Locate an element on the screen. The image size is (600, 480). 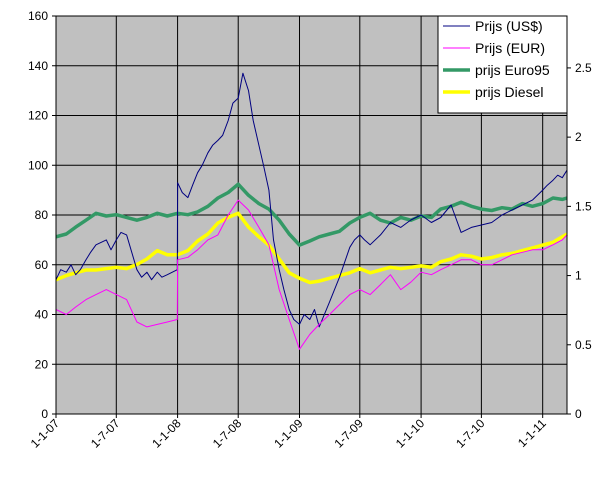
y-left-tick-label: 0 is located at coordinates (44, 414).